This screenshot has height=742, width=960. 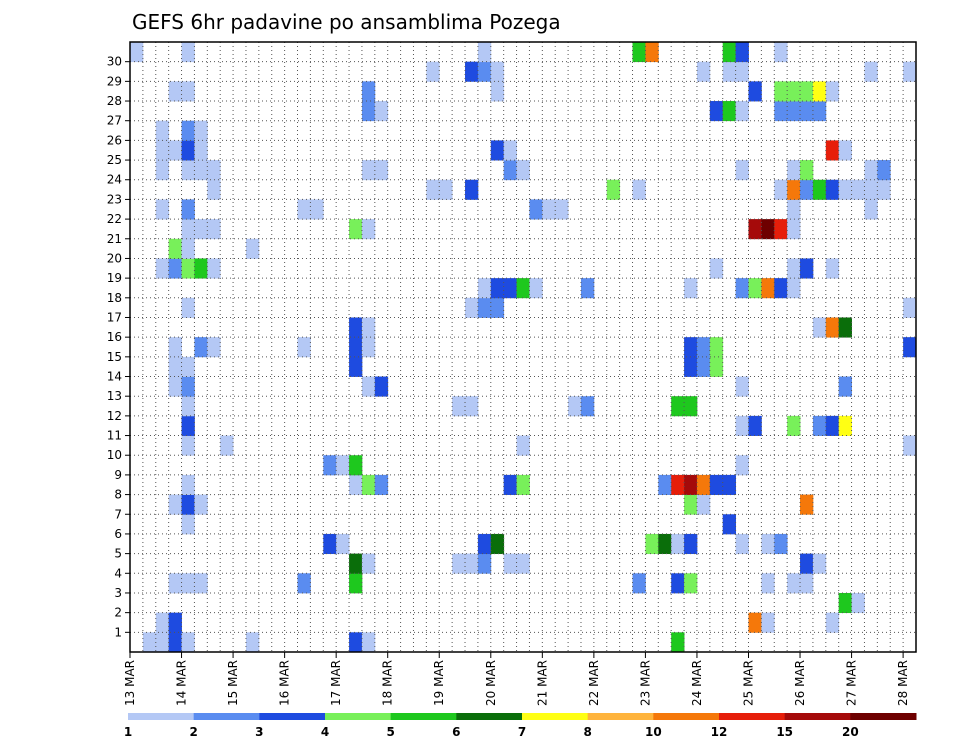 I want to click on x-tick-label: 14 MAR, so click(x=182, y=683).